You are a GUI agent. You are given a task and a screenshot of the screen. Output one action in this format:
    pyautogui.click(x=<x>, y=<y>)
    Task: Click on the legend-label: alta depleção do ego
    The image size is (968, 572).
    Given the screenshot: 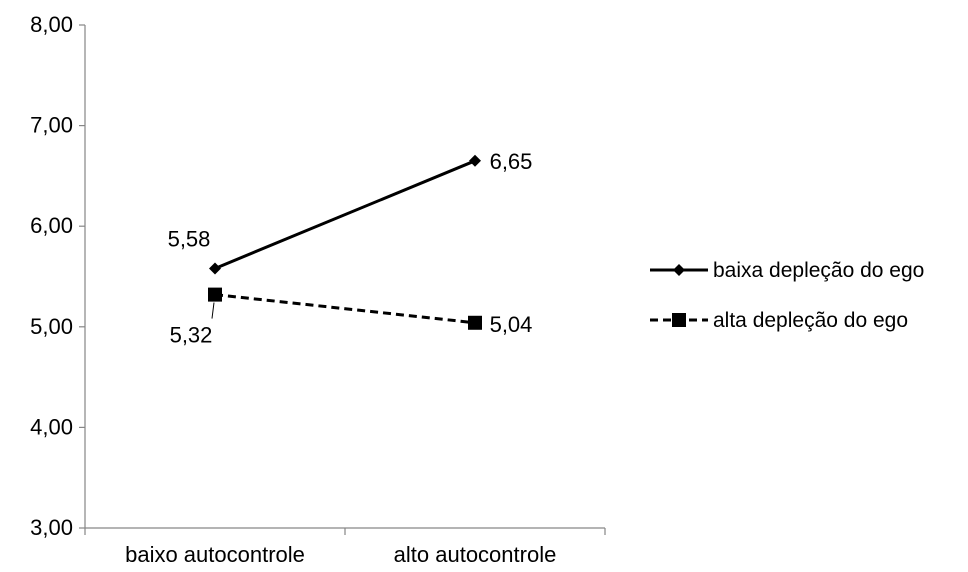 What is the action you would take?
    pyautogui.click(x=810, y=320)
    